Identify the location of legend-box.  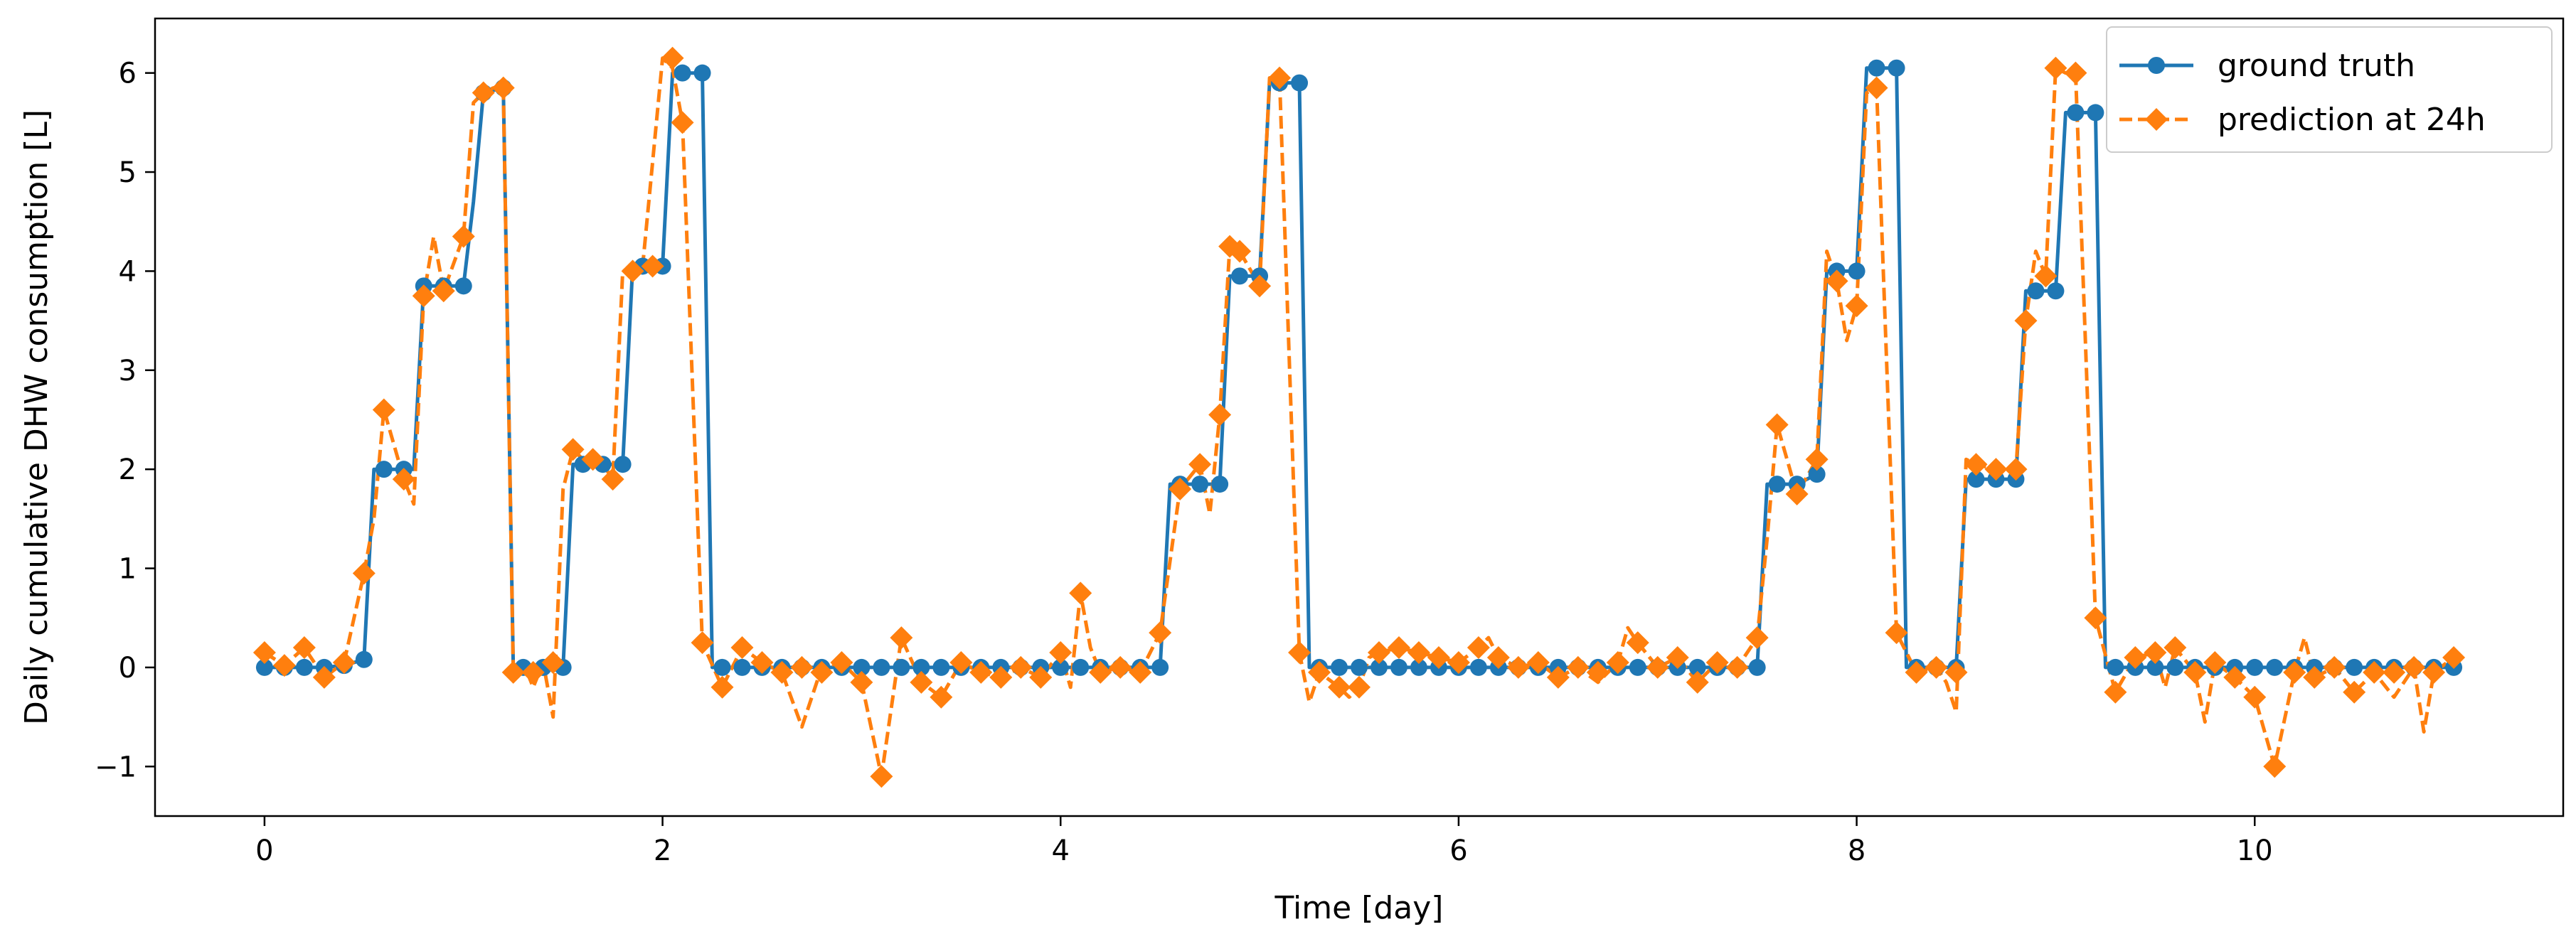
(2329, 89).